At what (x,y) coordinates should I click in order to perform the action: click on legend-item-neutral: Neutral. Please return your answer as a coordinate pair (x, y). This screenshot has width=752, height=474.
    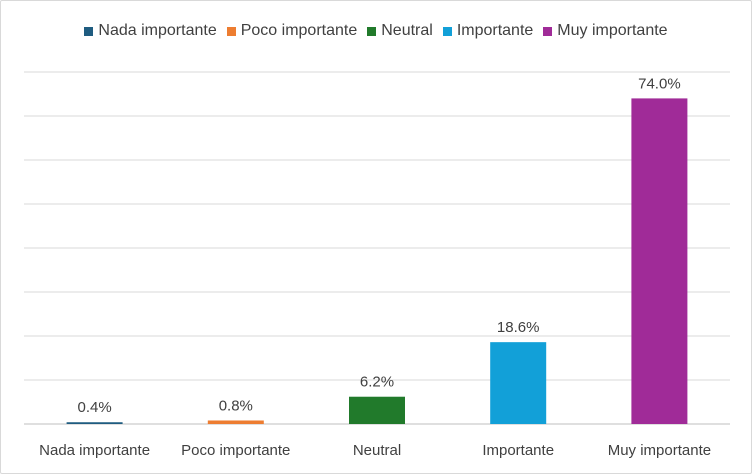
    Looking at the image, I should click on (400, 31).